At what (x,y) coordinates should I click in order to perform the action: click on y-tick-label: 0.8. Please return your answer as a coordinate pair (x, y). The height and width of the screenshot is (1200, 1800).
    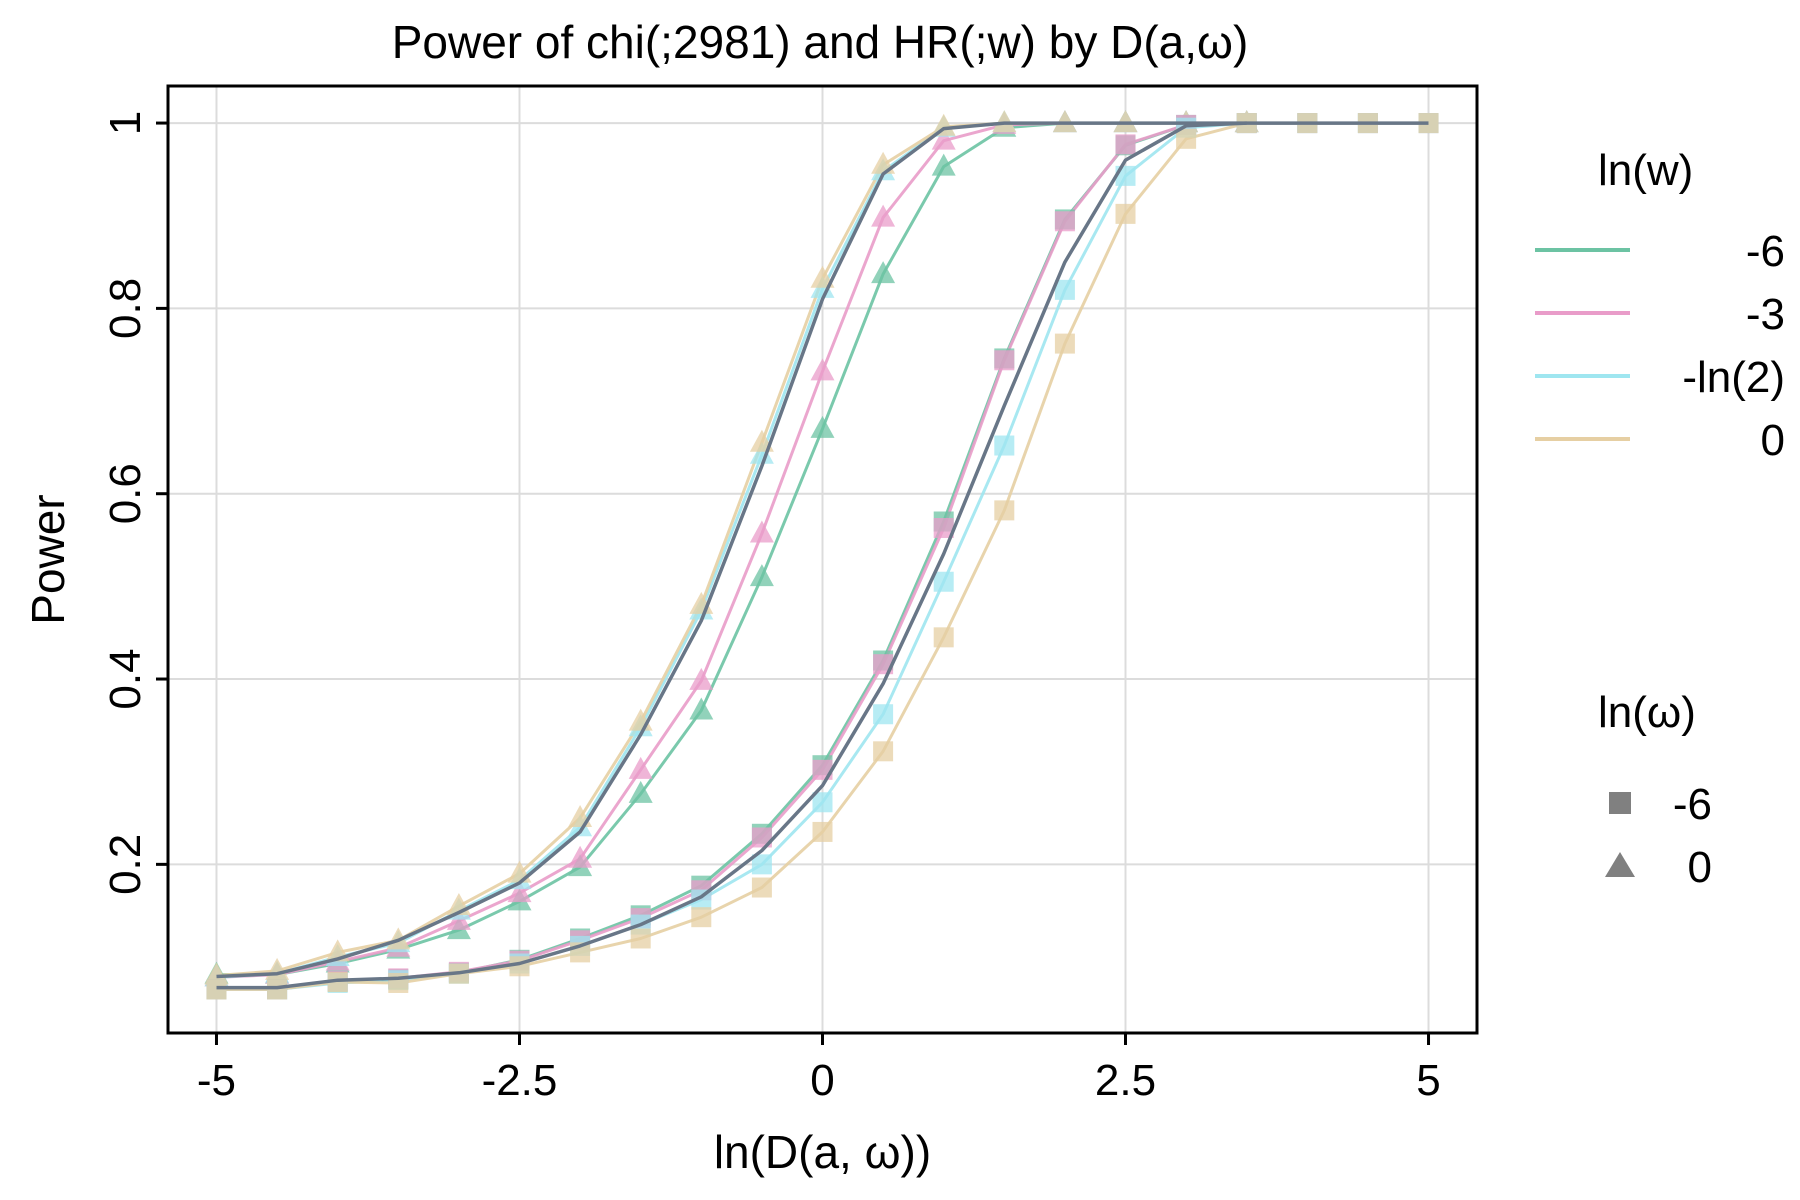
    Looking at the image, I should click on (125, 308).